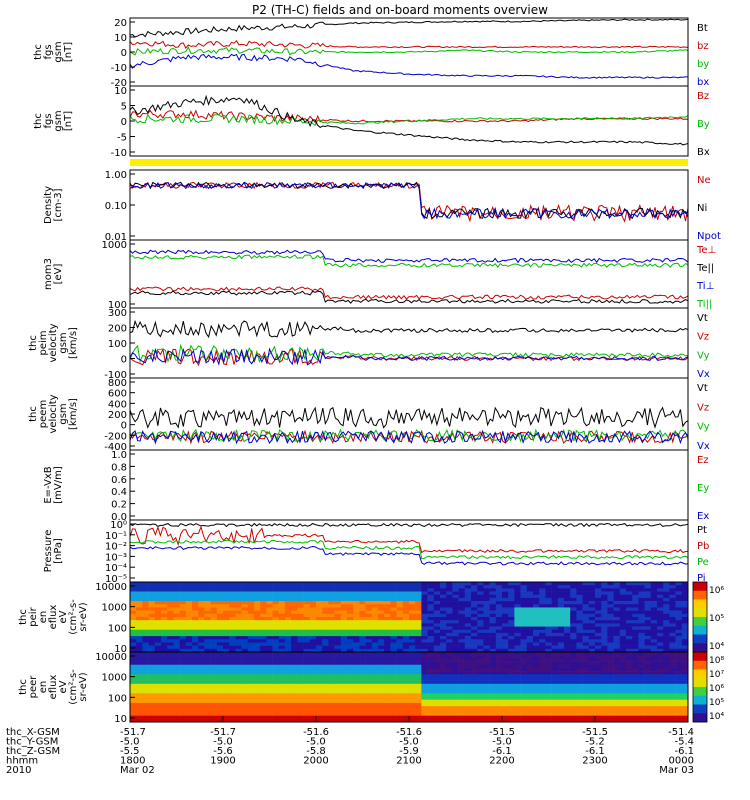 The height and width of the screenshot is (800, 750). I want to click on y-tick-label: 10, so click(120, 649).